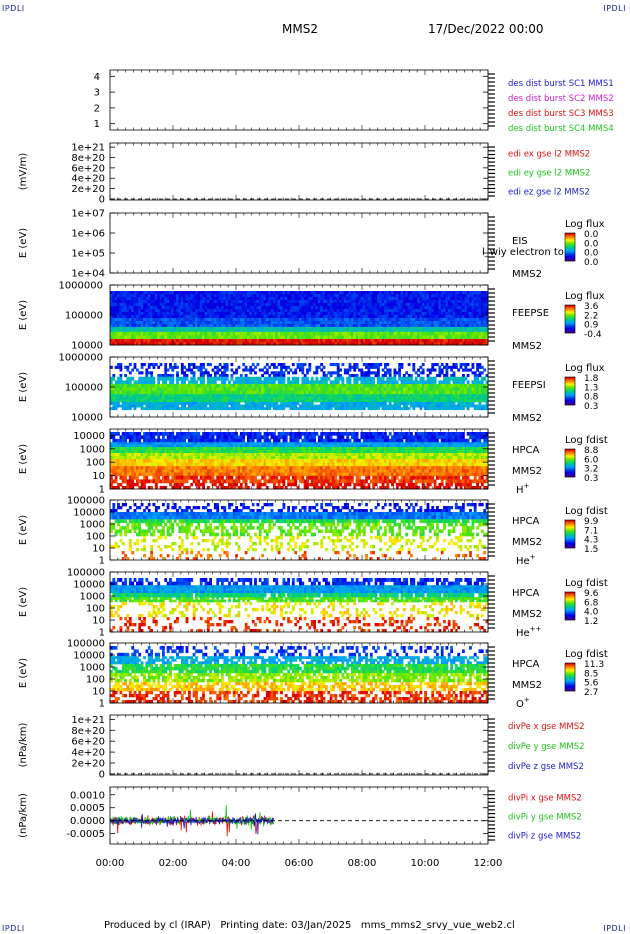 The image size is (630, 934). I want to click on panel-frame, so click(299, 100).